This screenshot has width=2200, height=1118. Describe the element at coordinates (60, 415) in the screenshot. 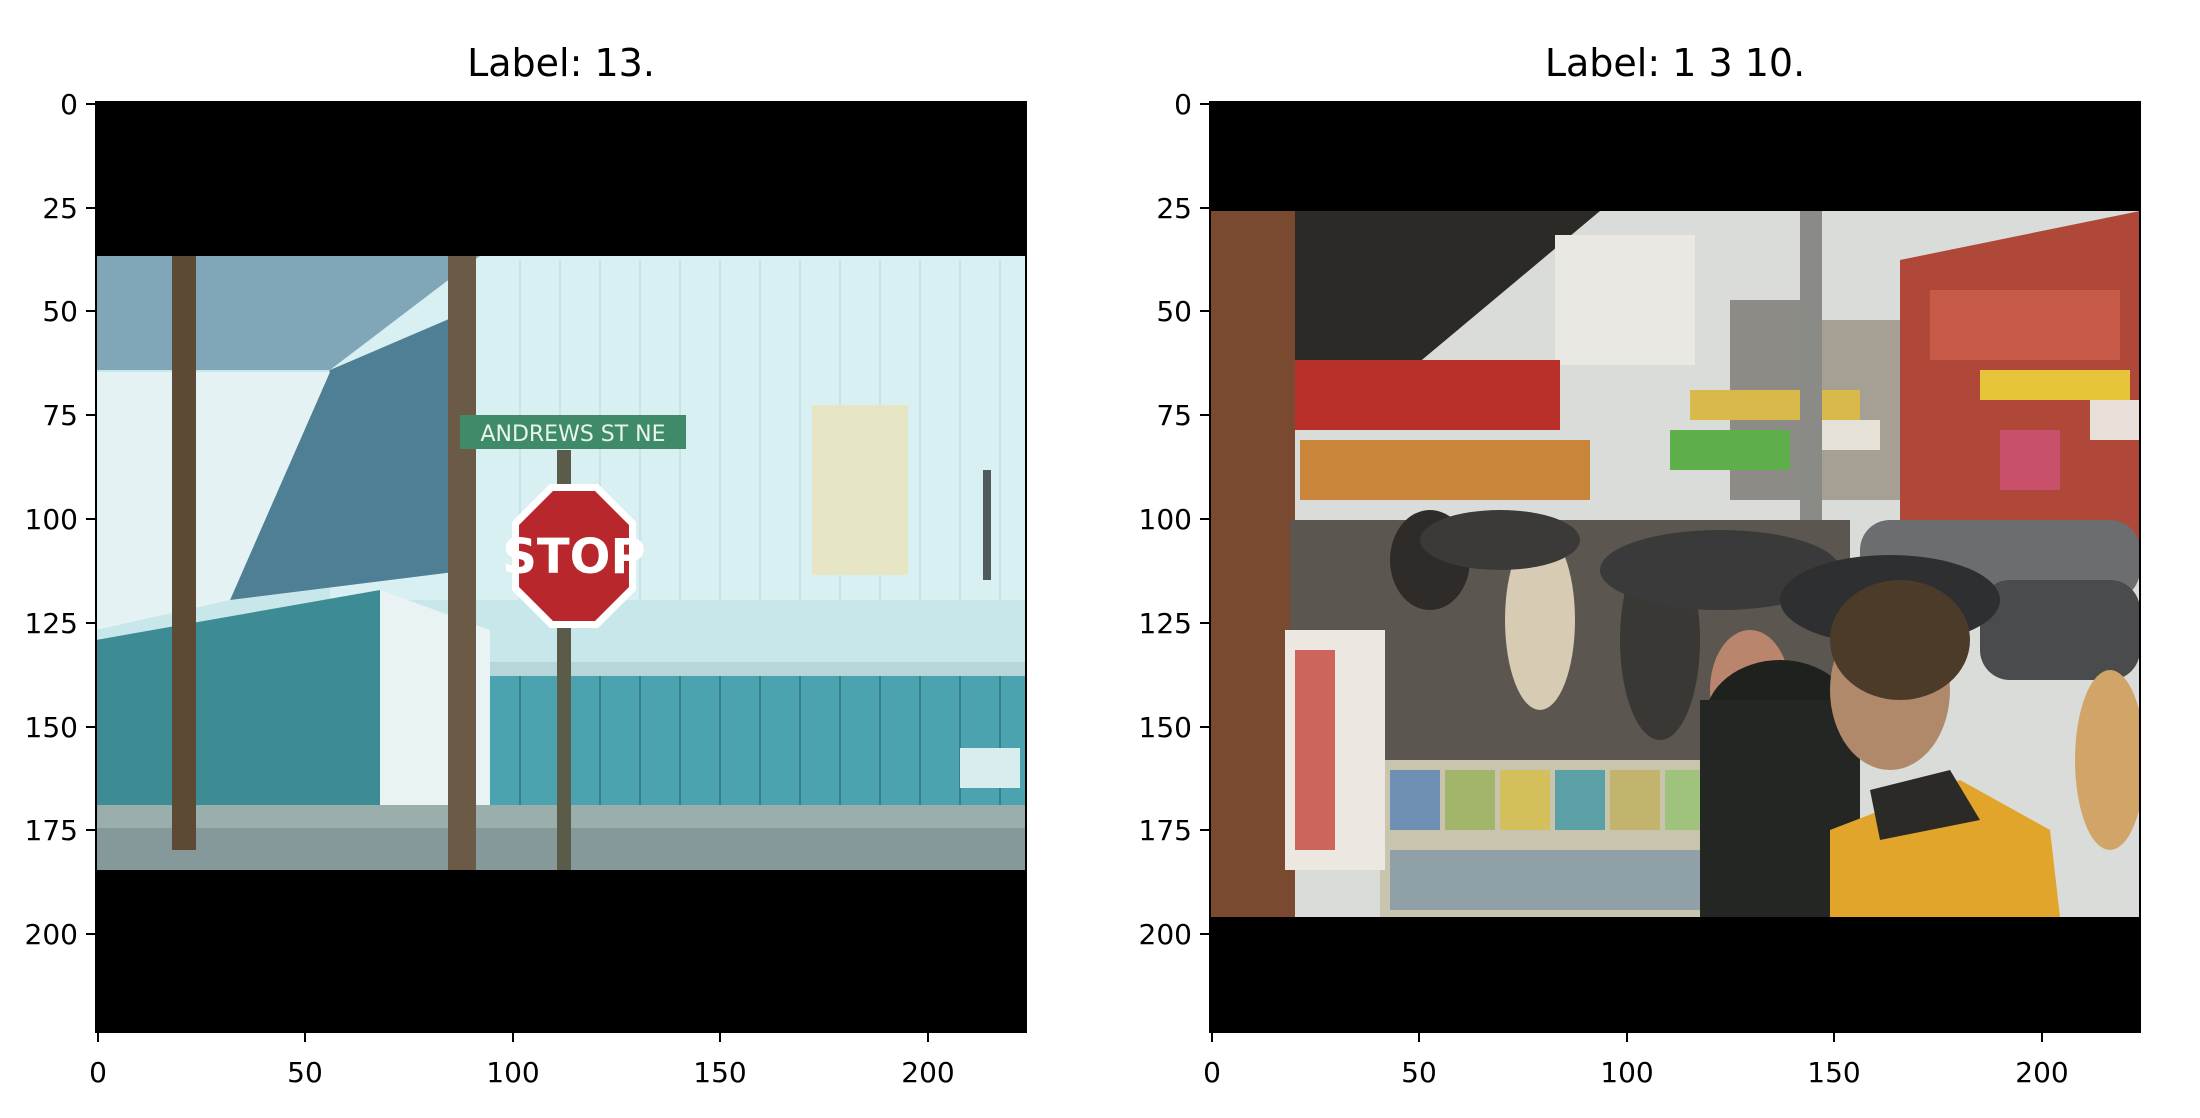

I see `left-y-tick-label: 75` at that location.